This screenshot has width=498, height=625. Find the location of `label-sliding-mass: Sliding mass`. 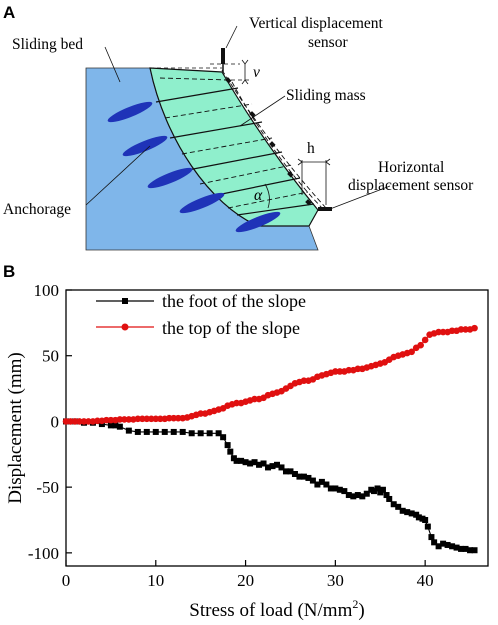

label-sliding-mass: Sliding mass is located at coordinates (326, 95).